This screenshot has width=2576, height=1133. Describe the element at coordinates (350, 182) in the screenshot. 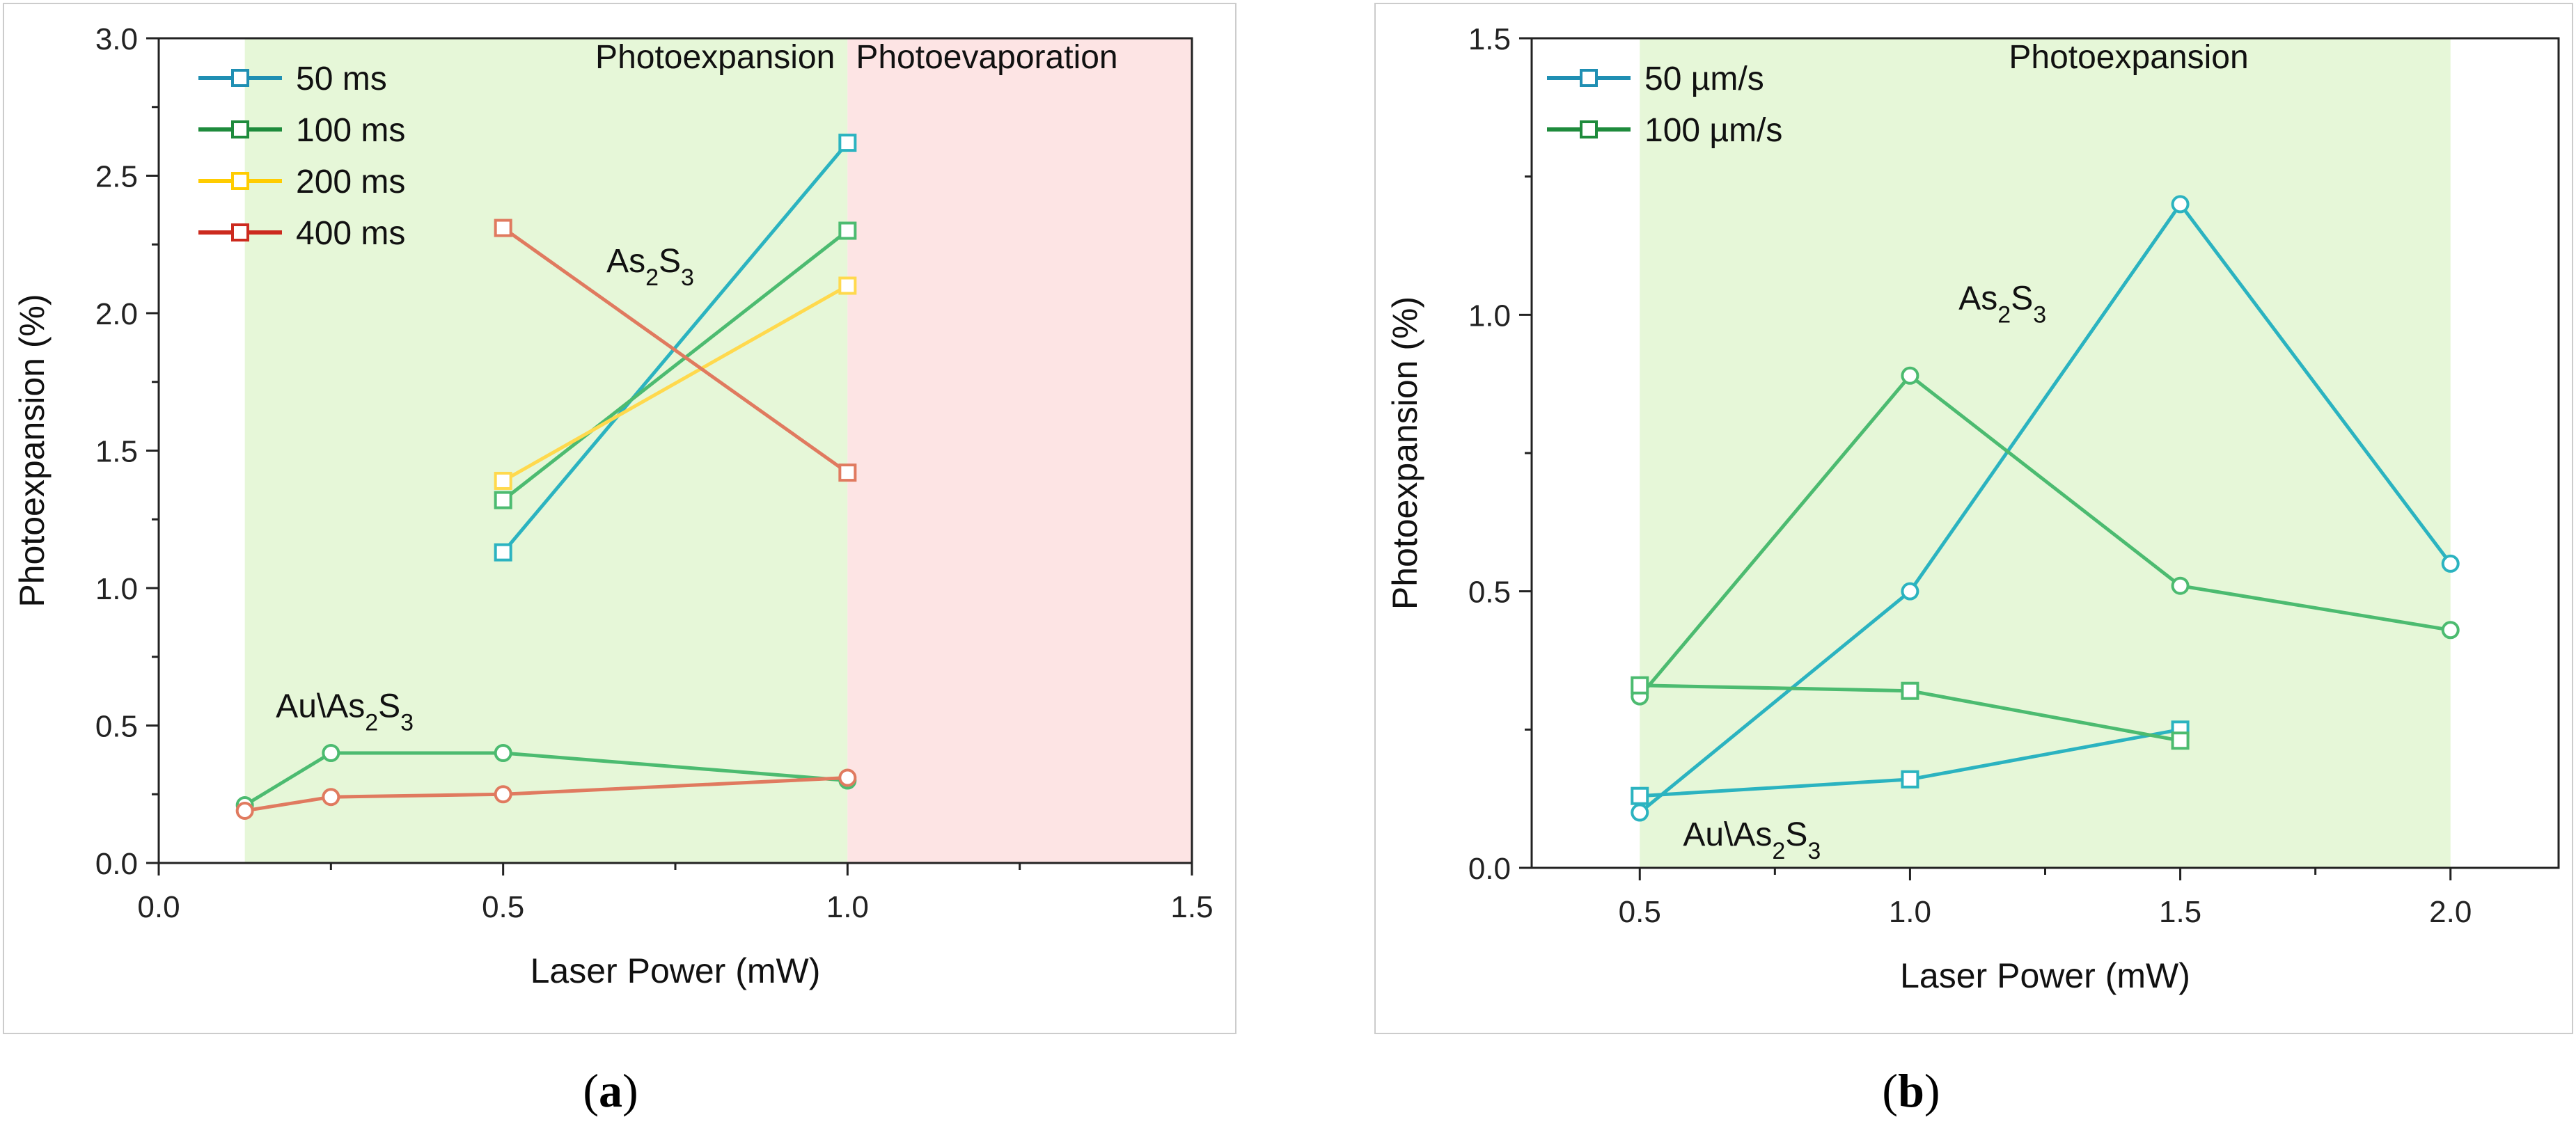

I see `legend-label: 200 ms` at that location.